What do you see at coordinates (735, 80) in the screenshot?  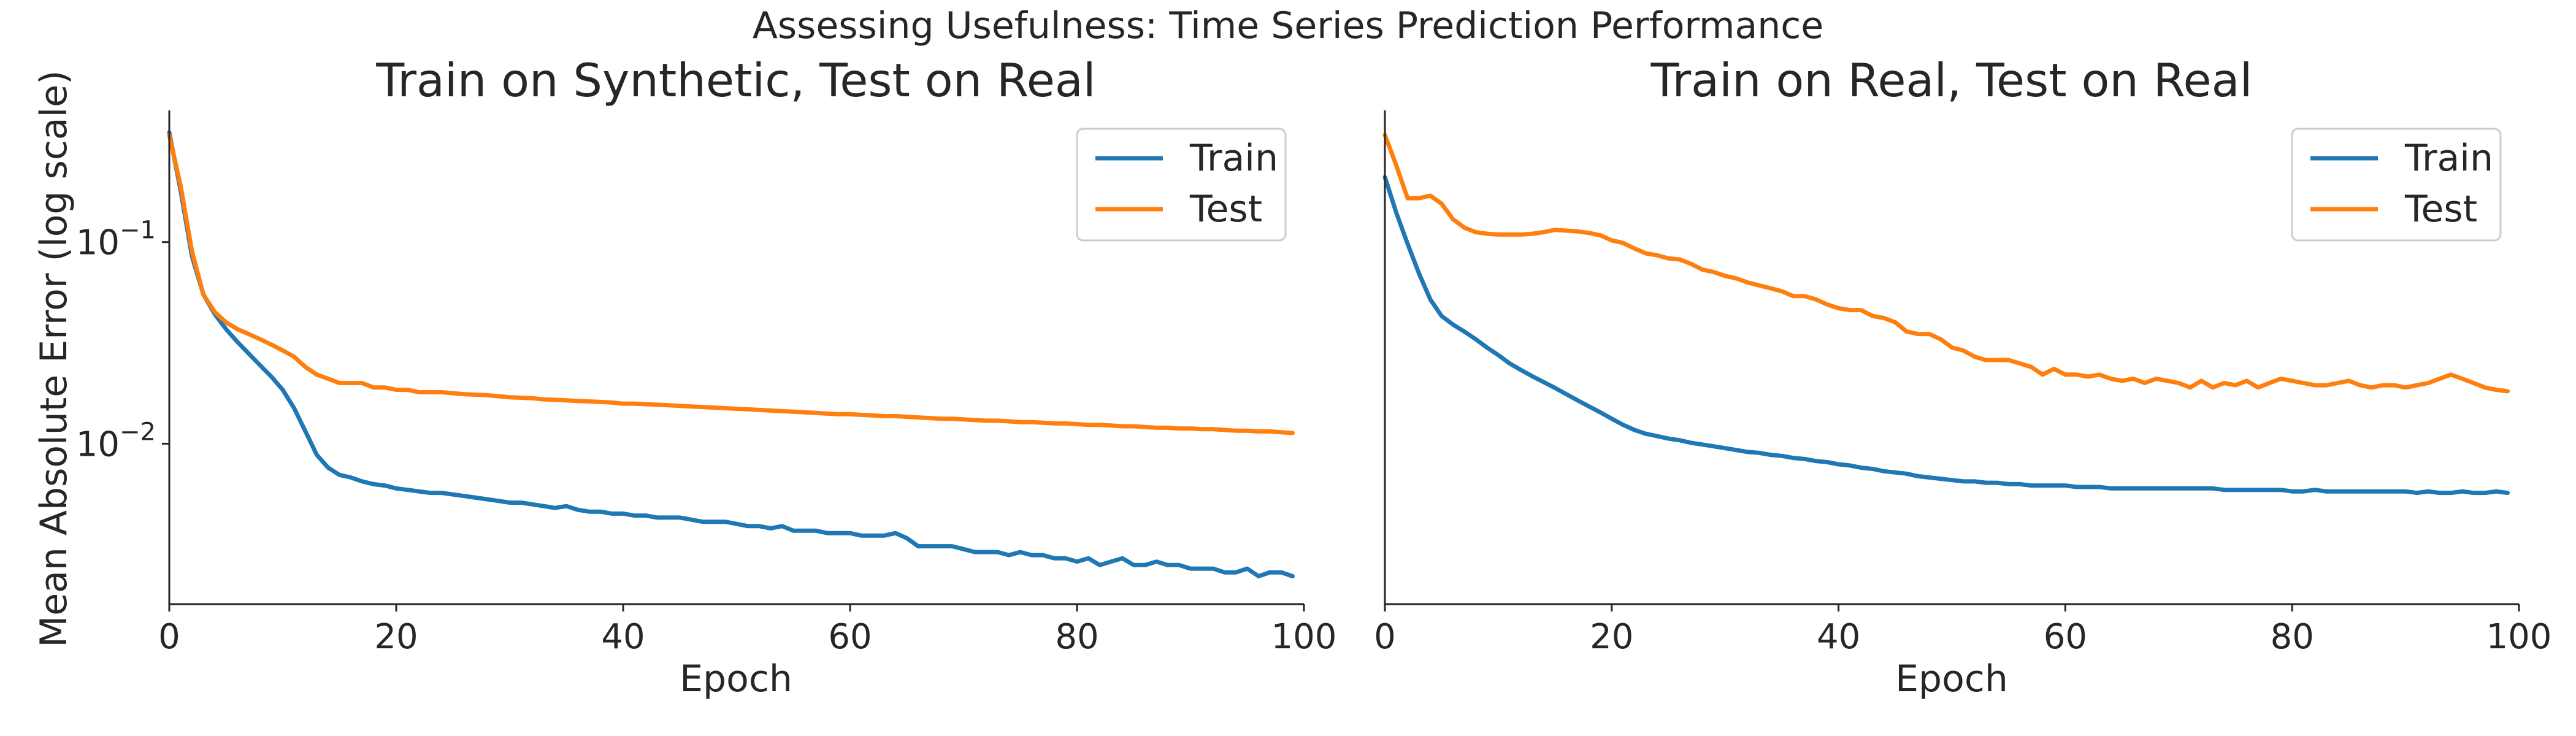 I see `panel-title-synthetic: Train on Synthetic, Test on Real` at bounding box center [735, 80].